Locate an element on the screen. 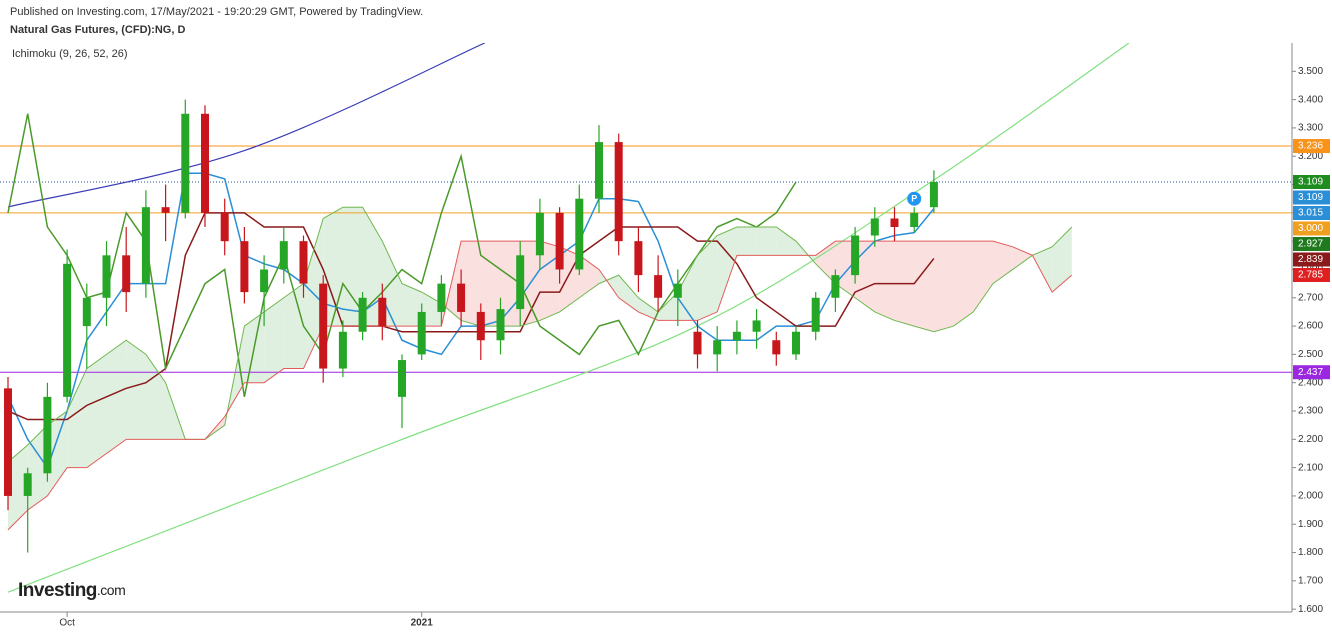 Image resolution: width=1332 pixels, height=633 pixels. y-tick-label: 2.600 is located at coordinates (1310, 326).